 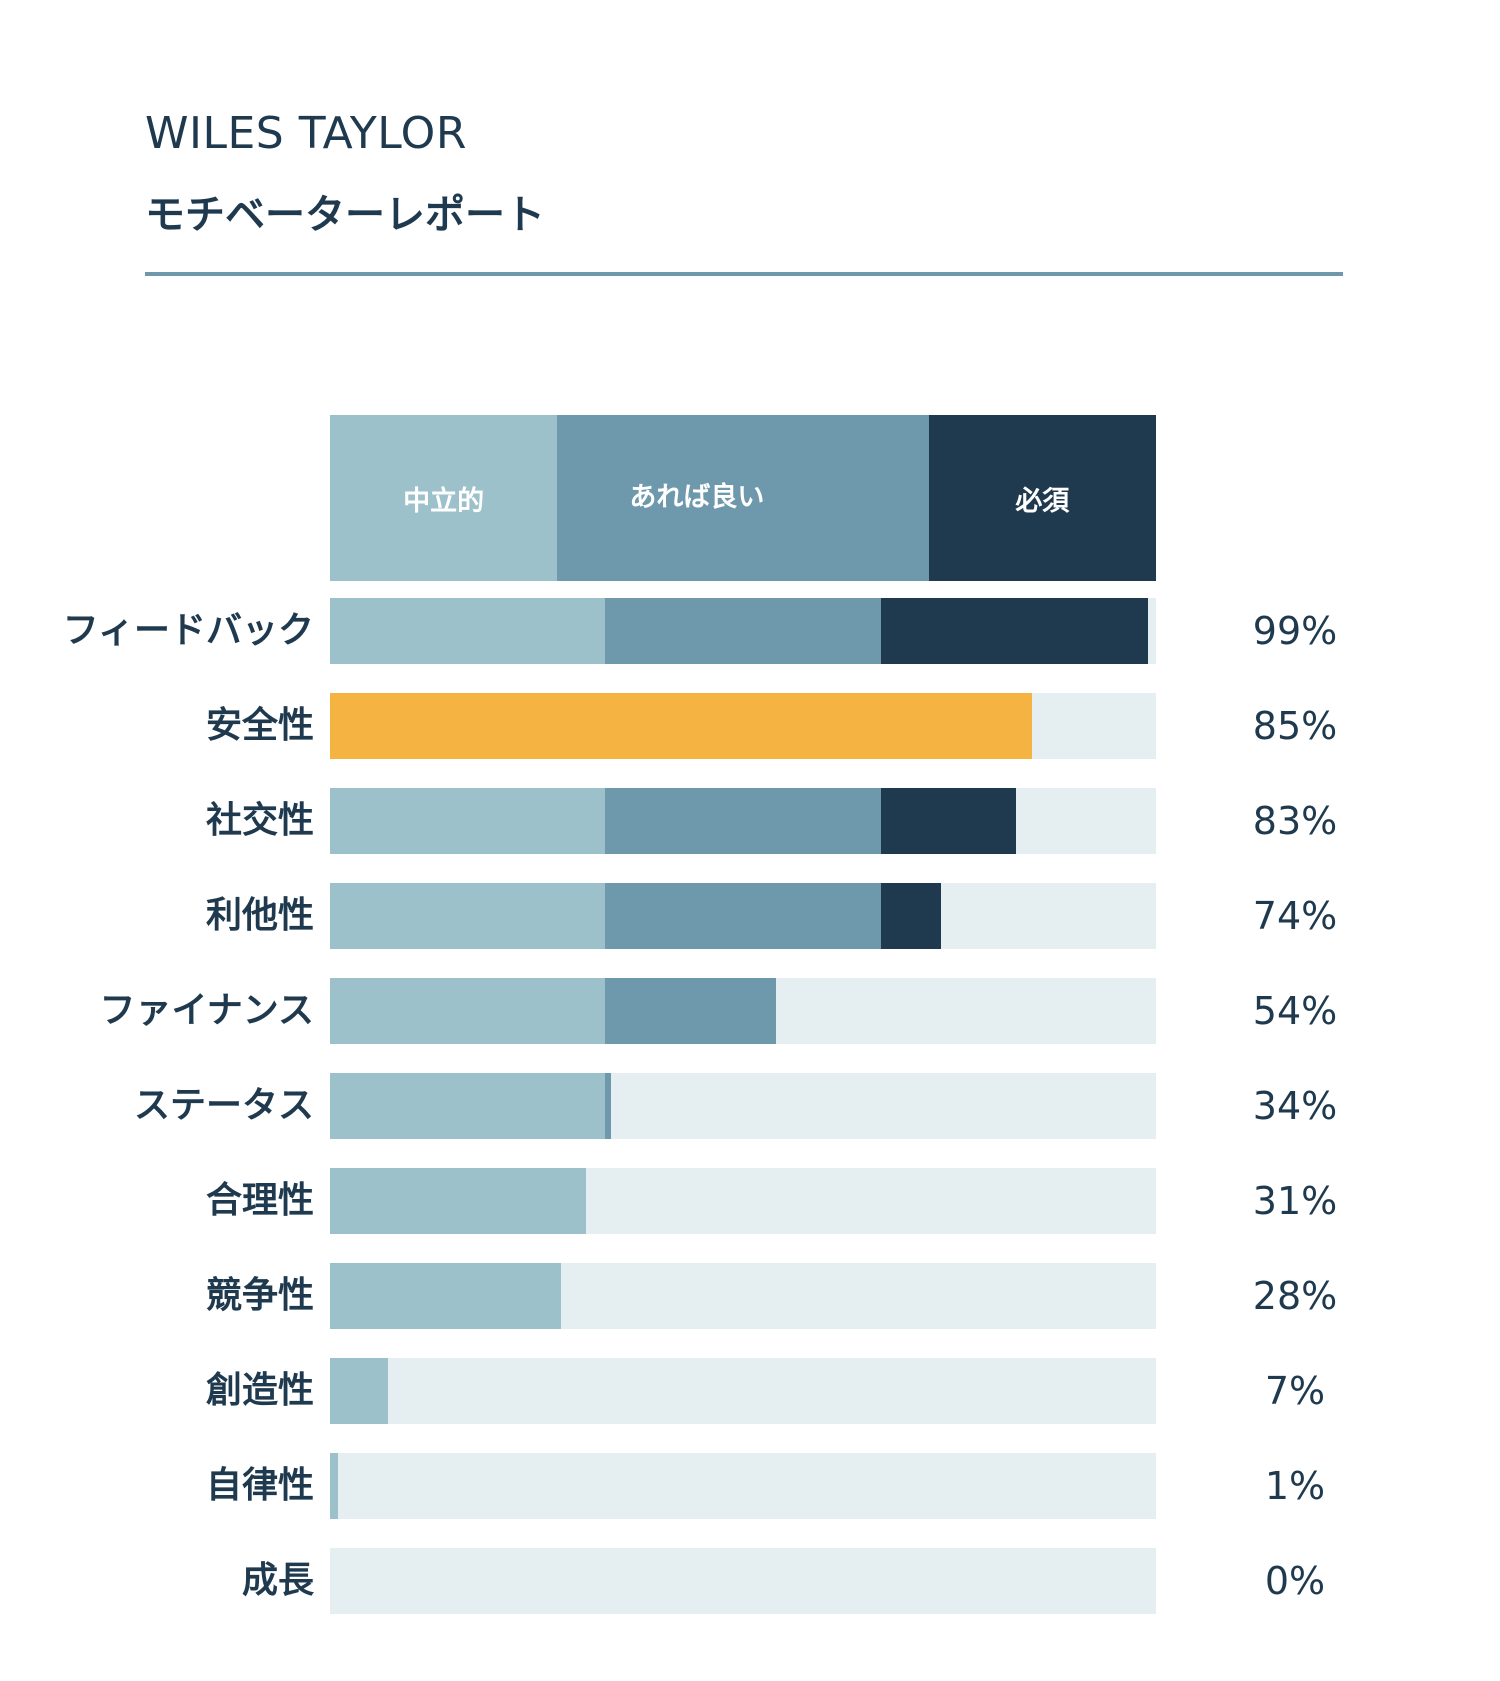 What do you see at coordinates (1295, 1011) in the screenshot?
I see `value-label: 54%` at bounding box center [1295, 1011].